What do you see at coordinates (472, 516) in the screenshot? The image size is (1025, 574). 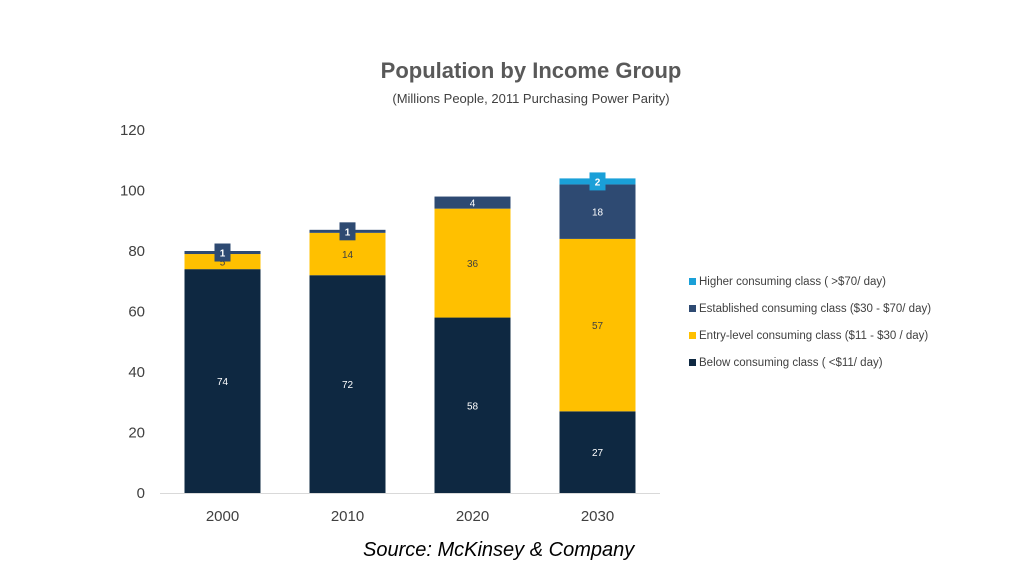 I see `x-tick-label: 2020` at bounding box center [472, 516].